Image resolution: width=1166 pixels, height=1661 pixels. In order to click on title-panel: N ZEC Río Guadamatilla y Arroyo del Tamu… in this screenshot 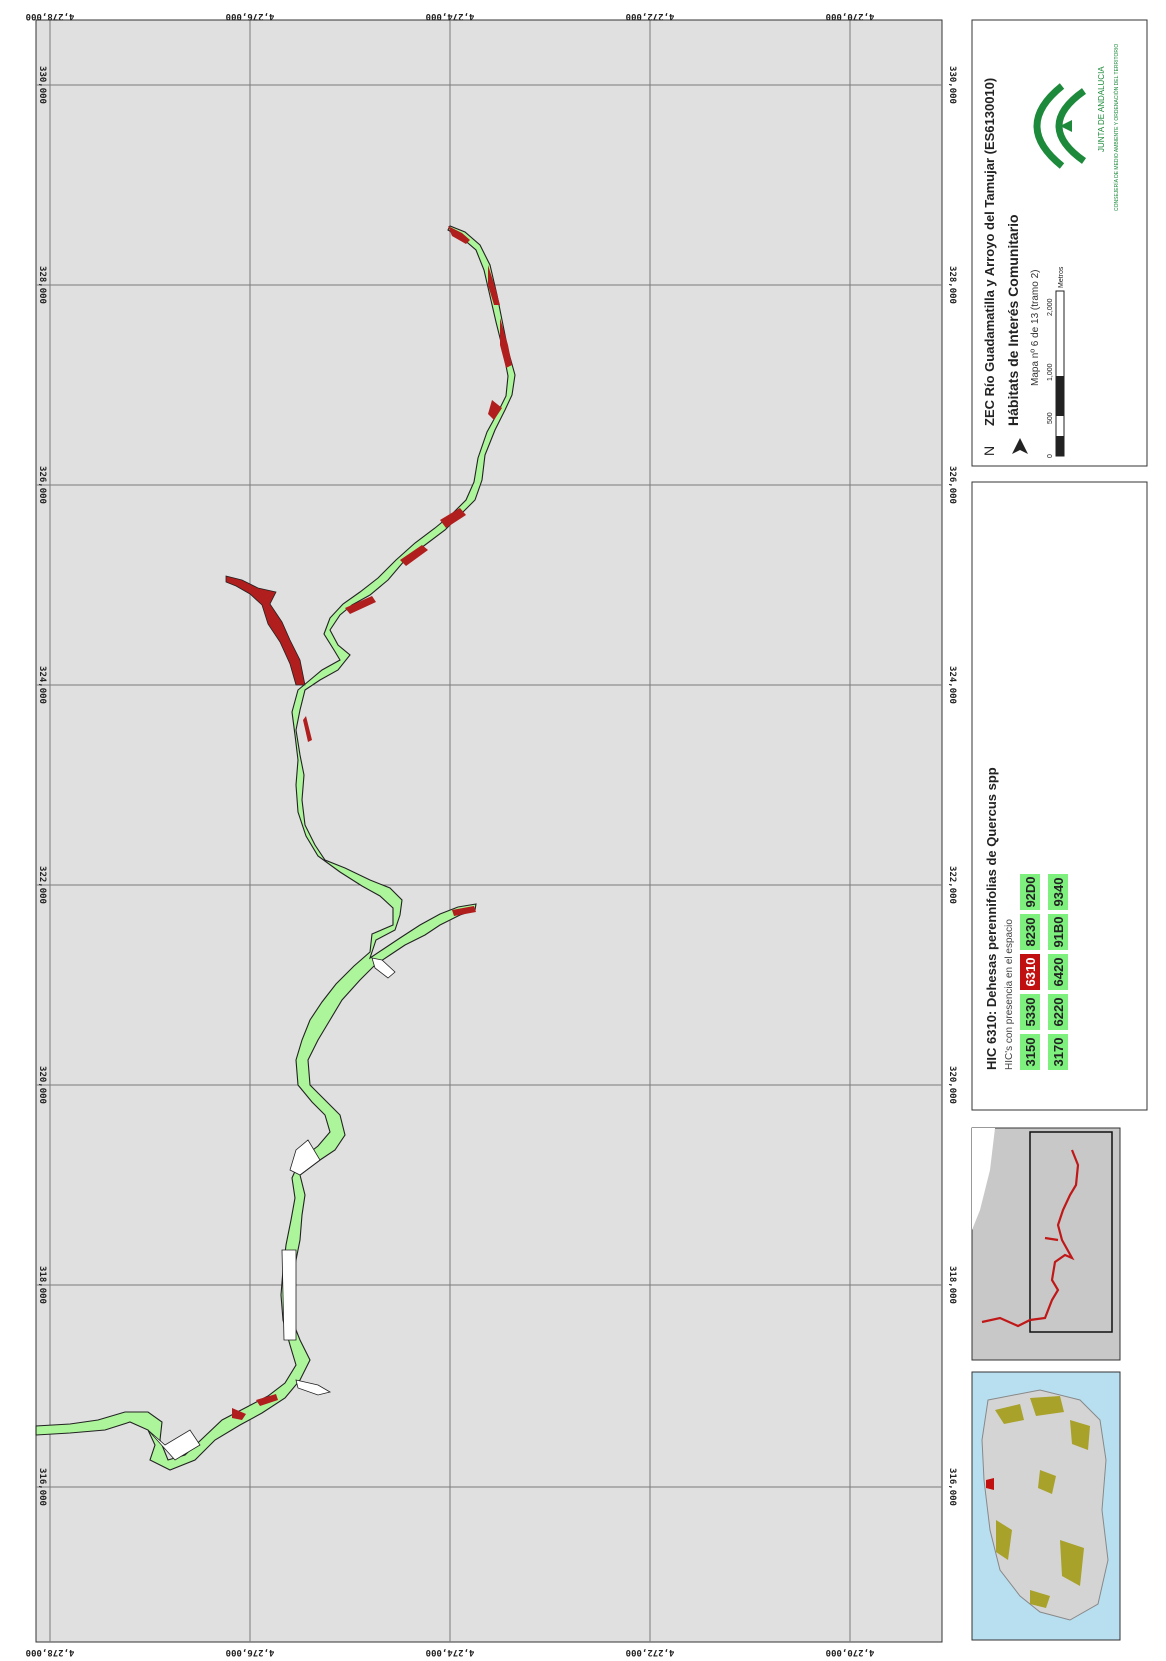, I will do `click(1059, 243)`.